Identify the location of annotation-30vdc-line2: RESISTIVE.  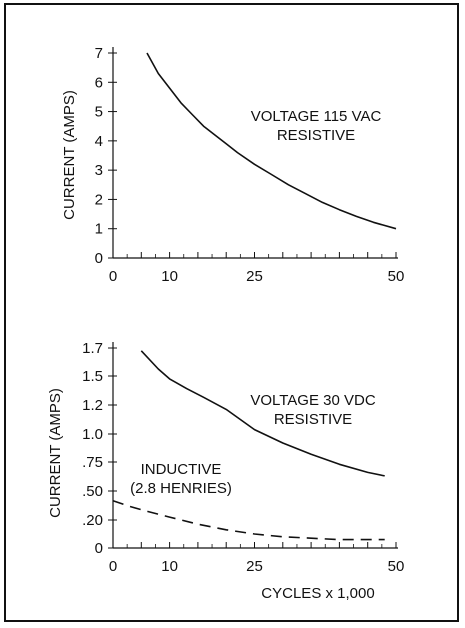
(313, 419).